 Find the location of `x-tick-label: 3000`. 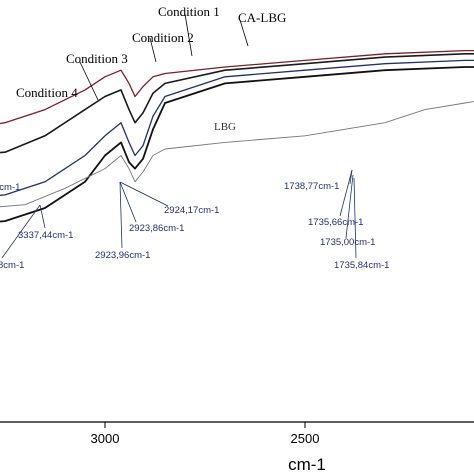

x-tick-label: 3000 is located at coordinates (105, 438).